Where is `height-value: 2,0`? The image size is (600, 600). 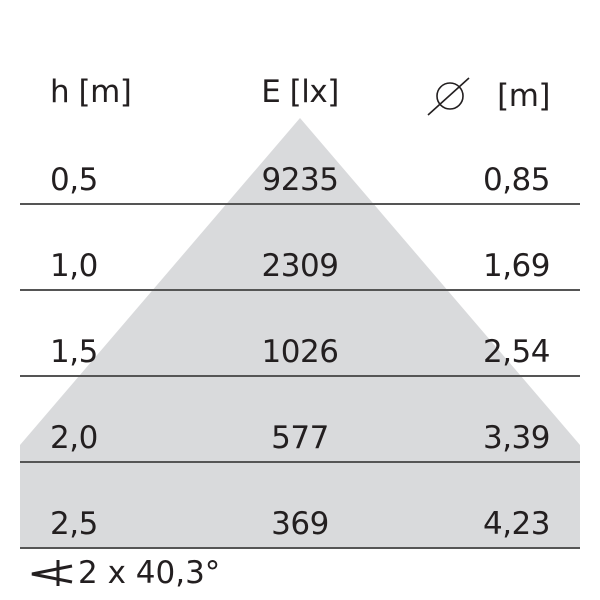
height-value: 2,0 is located at coordinates (74, 438).